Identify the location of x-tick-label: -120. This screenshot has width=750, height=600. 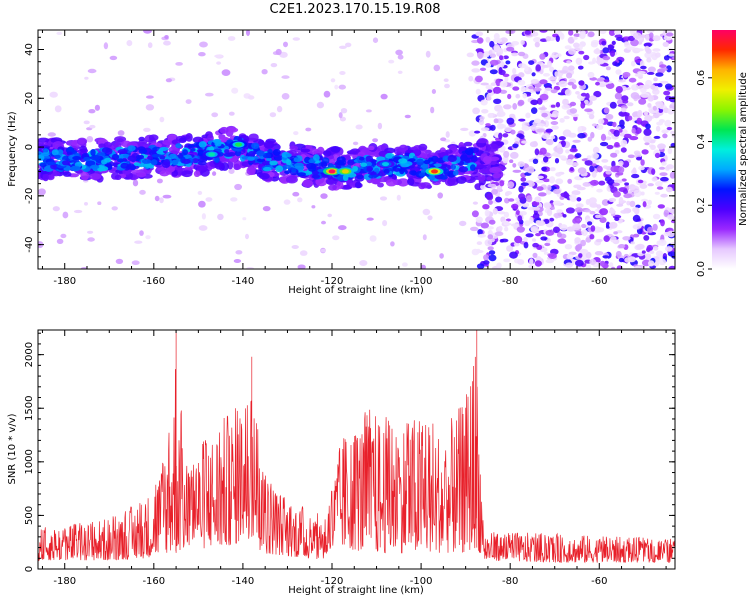
(332, 581).